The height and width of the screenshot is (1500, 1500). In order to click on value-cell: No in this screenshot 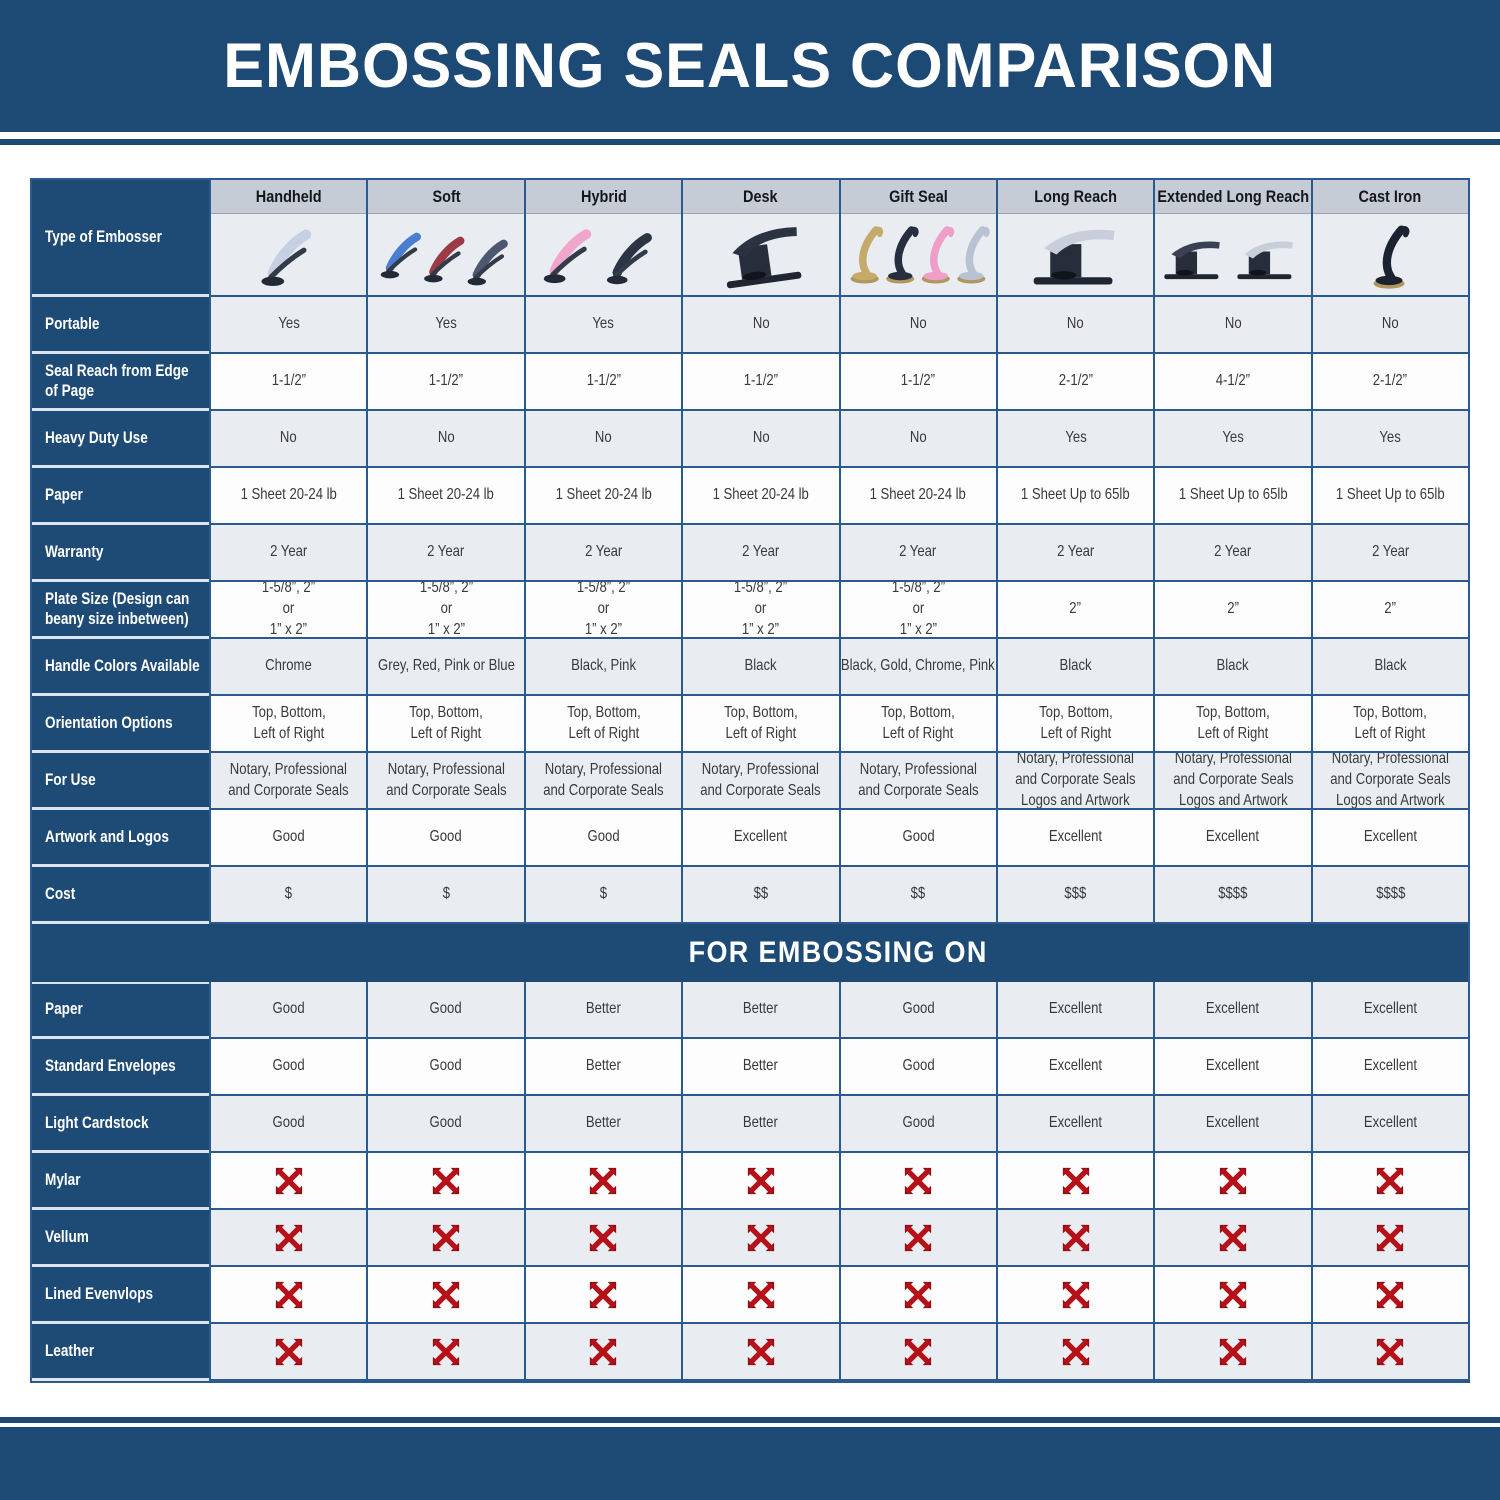, I will do `click(602, 439)`.